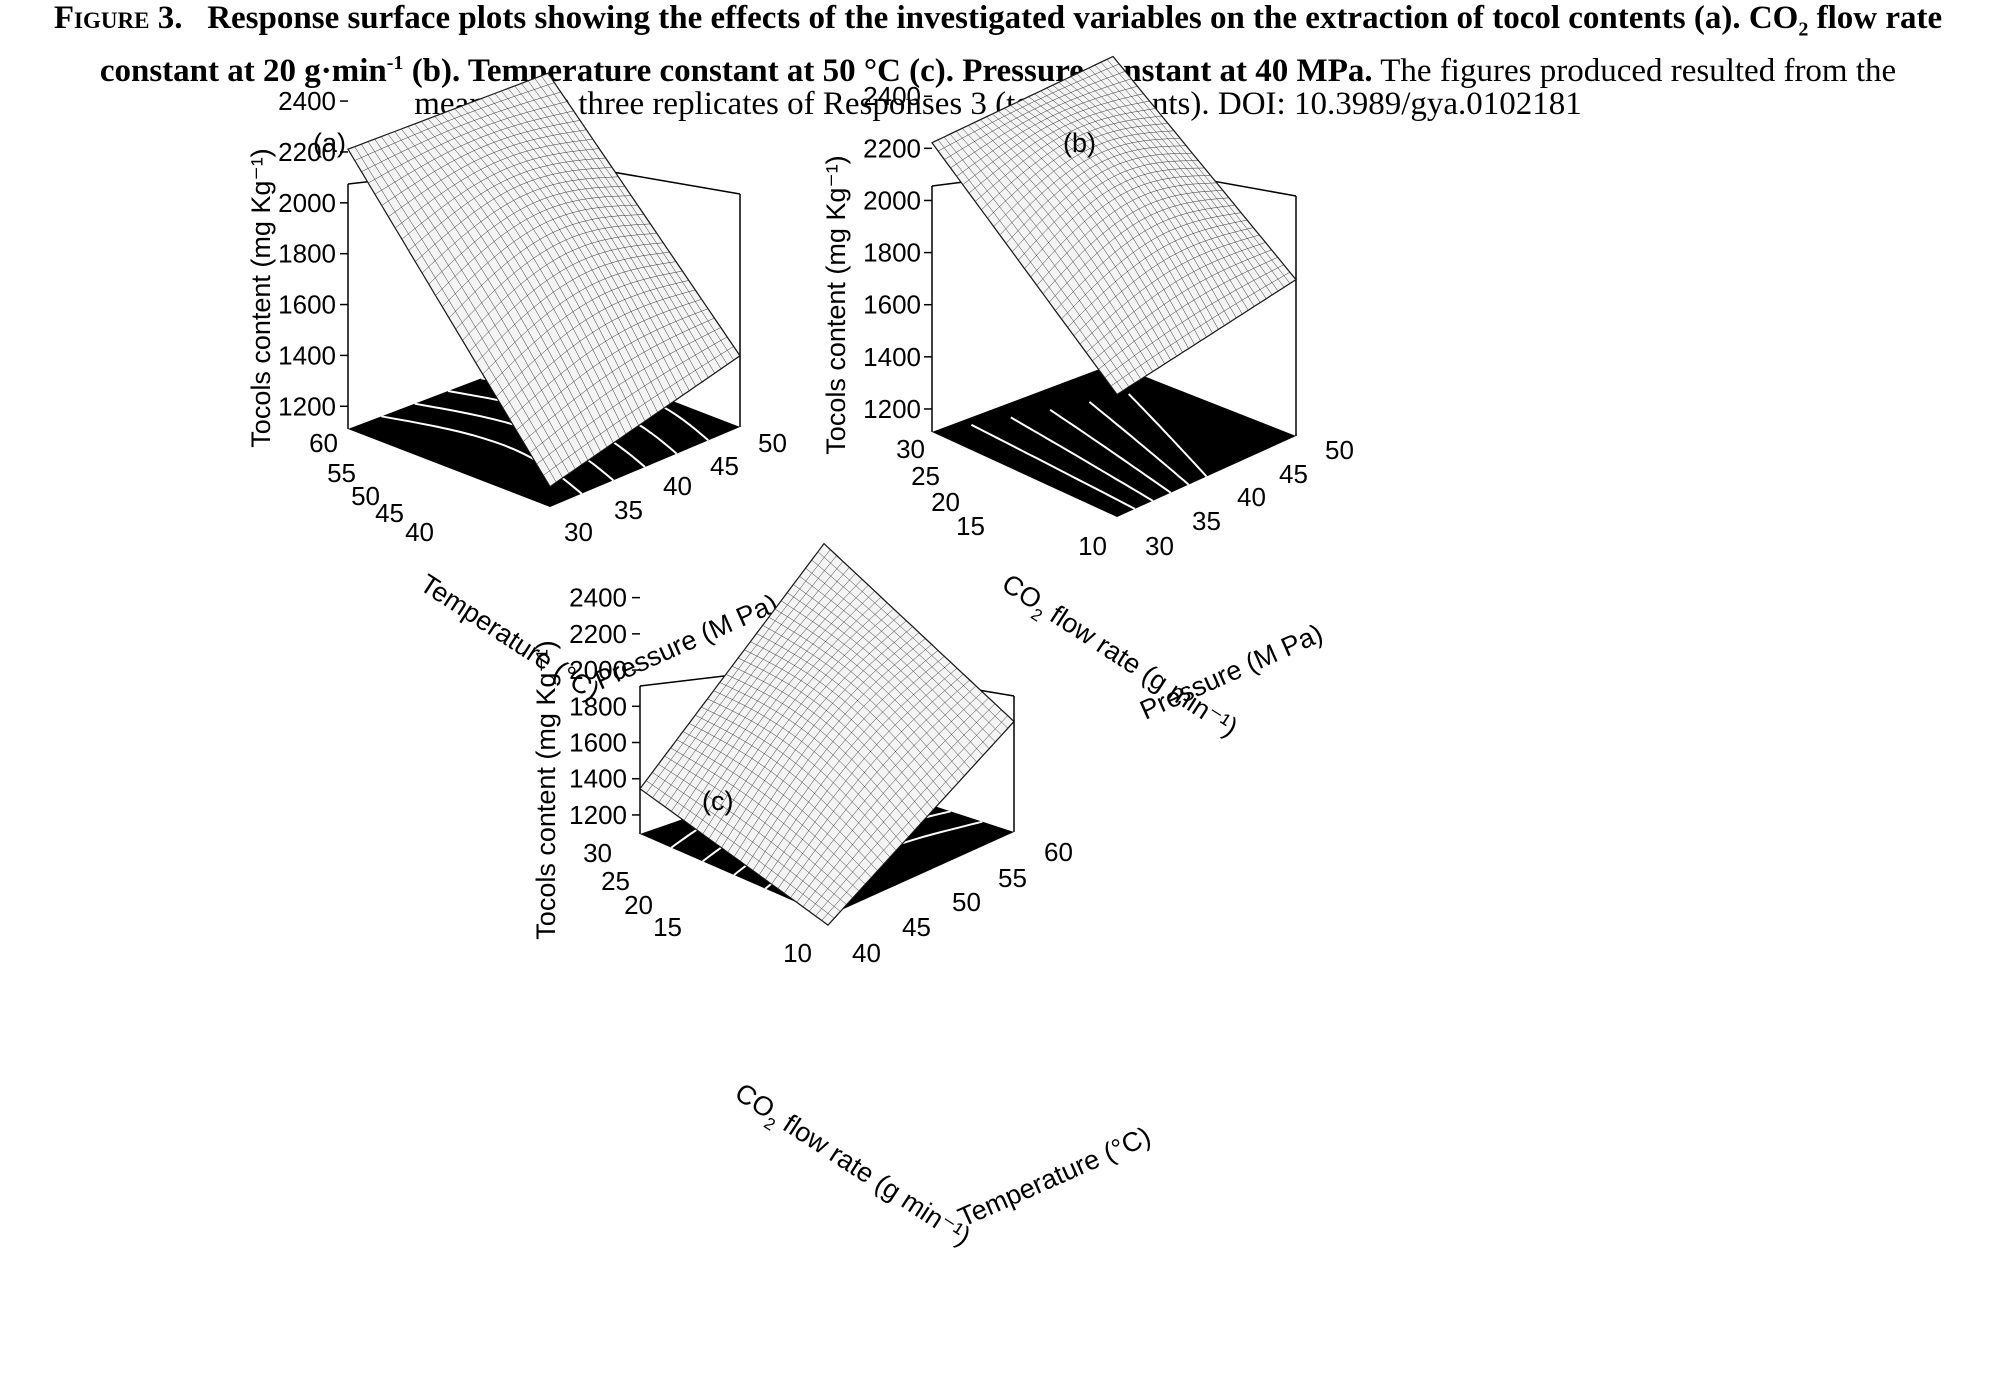 The image size is (1996, 1381). What do you see at coordinates (1118, 658) in the screenshot?
I see `left-axis-label: CO2 flow rate (g min⁻¹)` at bounding box center [1118, 658].